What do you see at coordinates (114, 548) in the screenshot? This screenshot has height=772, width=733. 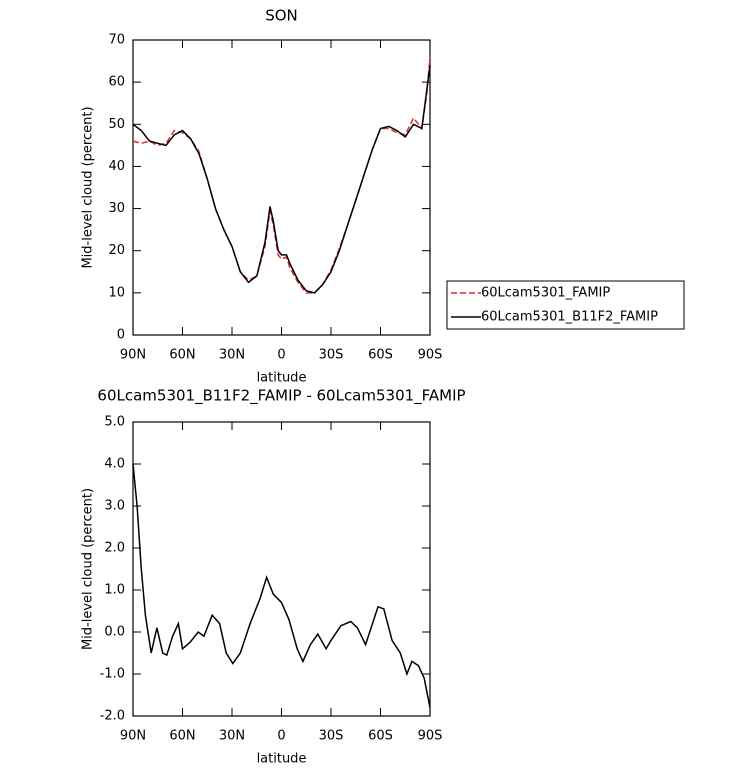 I see `y-tick-label: 2.0` at bounding box center [114, 548].